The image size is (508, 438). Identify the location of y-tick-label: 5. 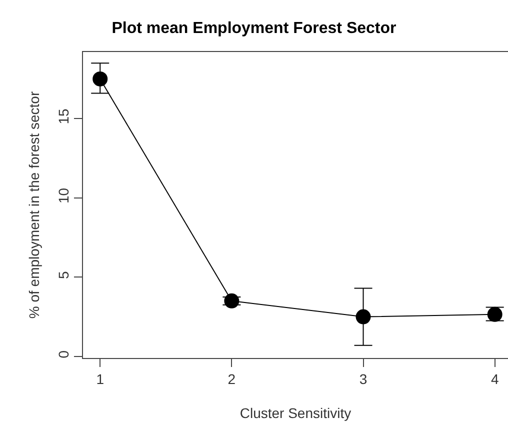
(63, 274).